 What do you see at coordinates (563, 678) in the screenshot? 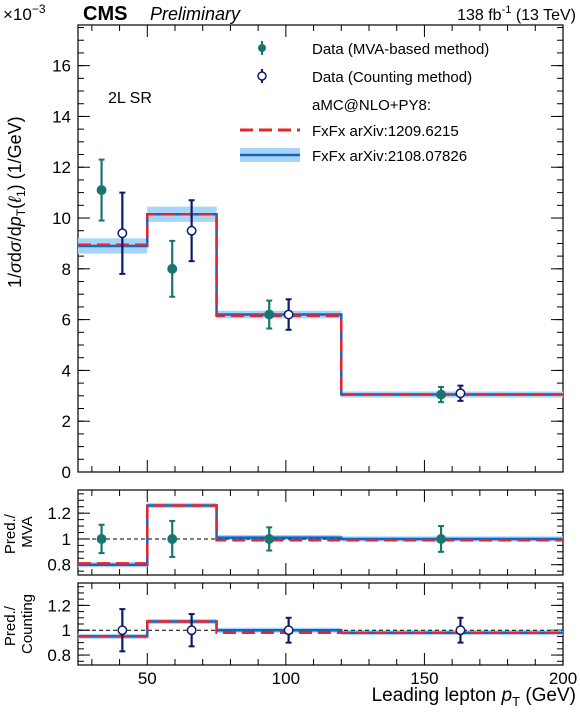
I see `x-tick-label: 200` at bounding box center [563, 678].